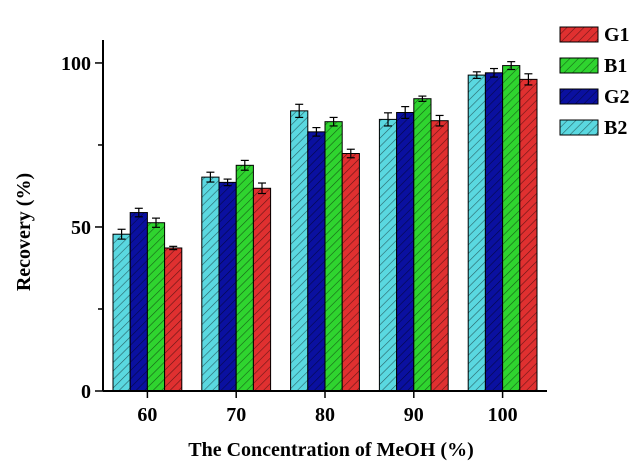 This screenshot has width=644, height=464. What do you see at coordinates (594, 97) in the screenshot?
I see `legend-item-G2: G2` at bounding box center [594, 97].